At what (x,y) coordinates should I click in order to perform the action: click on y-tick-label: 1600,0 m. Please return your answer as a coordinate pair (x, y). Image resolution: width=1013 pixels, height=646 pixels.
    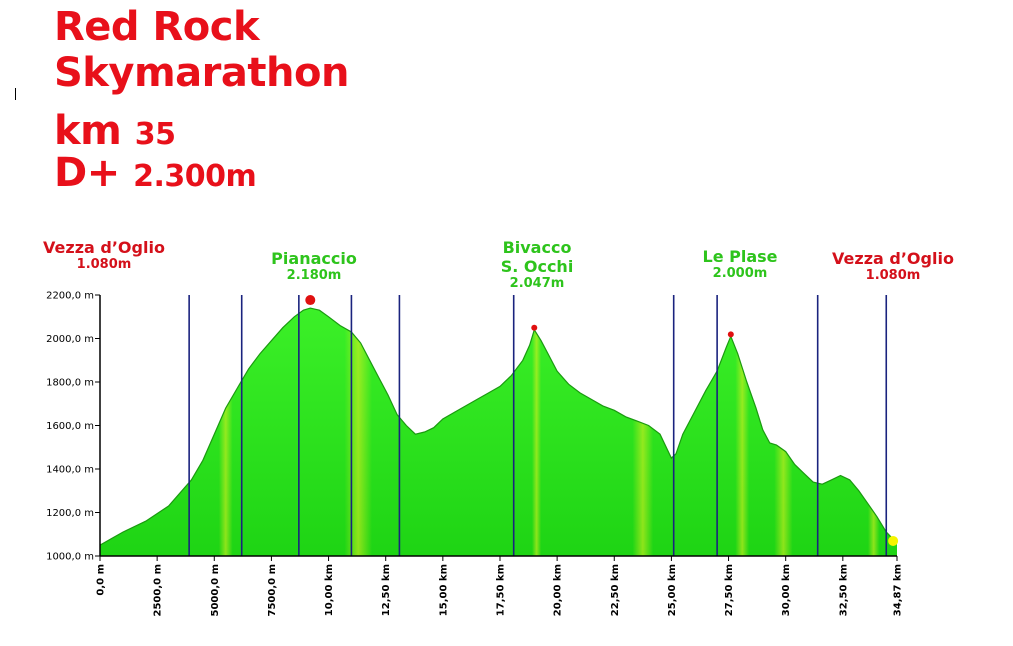
    Looking at the image, I should click on (70, 426).